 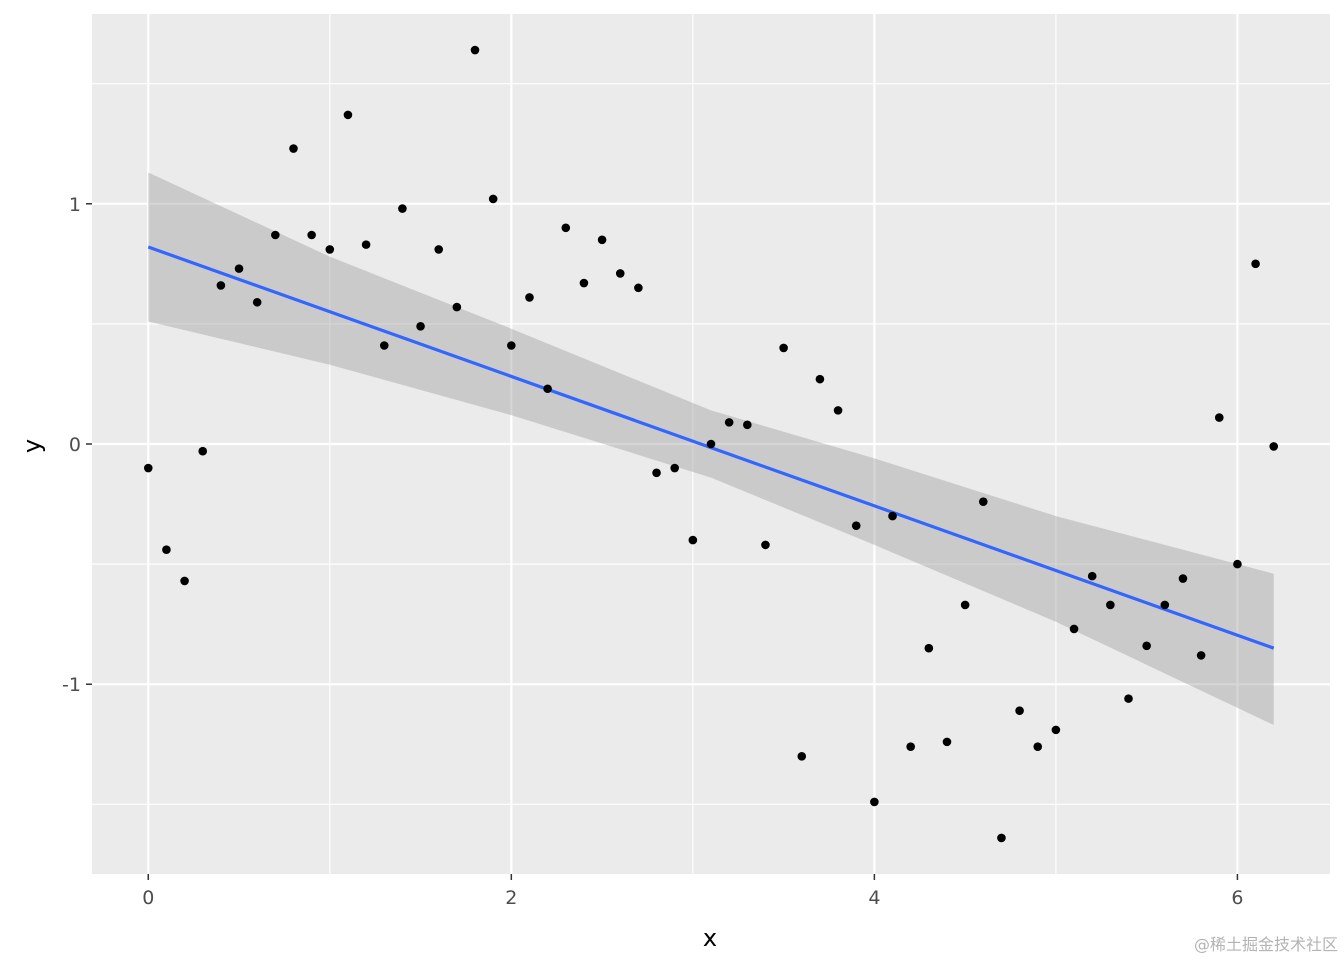 I want to click on x-tick-label: 6, so click(x=1237, y=898).